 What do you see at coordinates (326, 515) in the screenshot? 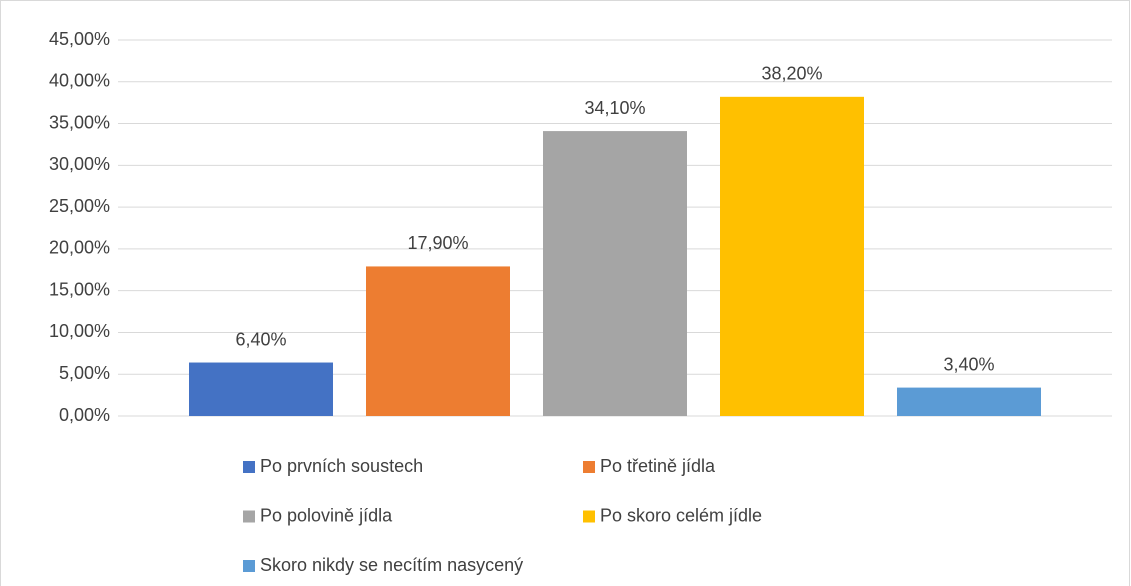
I see `legend-label: Po polovině jídla` at bounding box center [326, 515].